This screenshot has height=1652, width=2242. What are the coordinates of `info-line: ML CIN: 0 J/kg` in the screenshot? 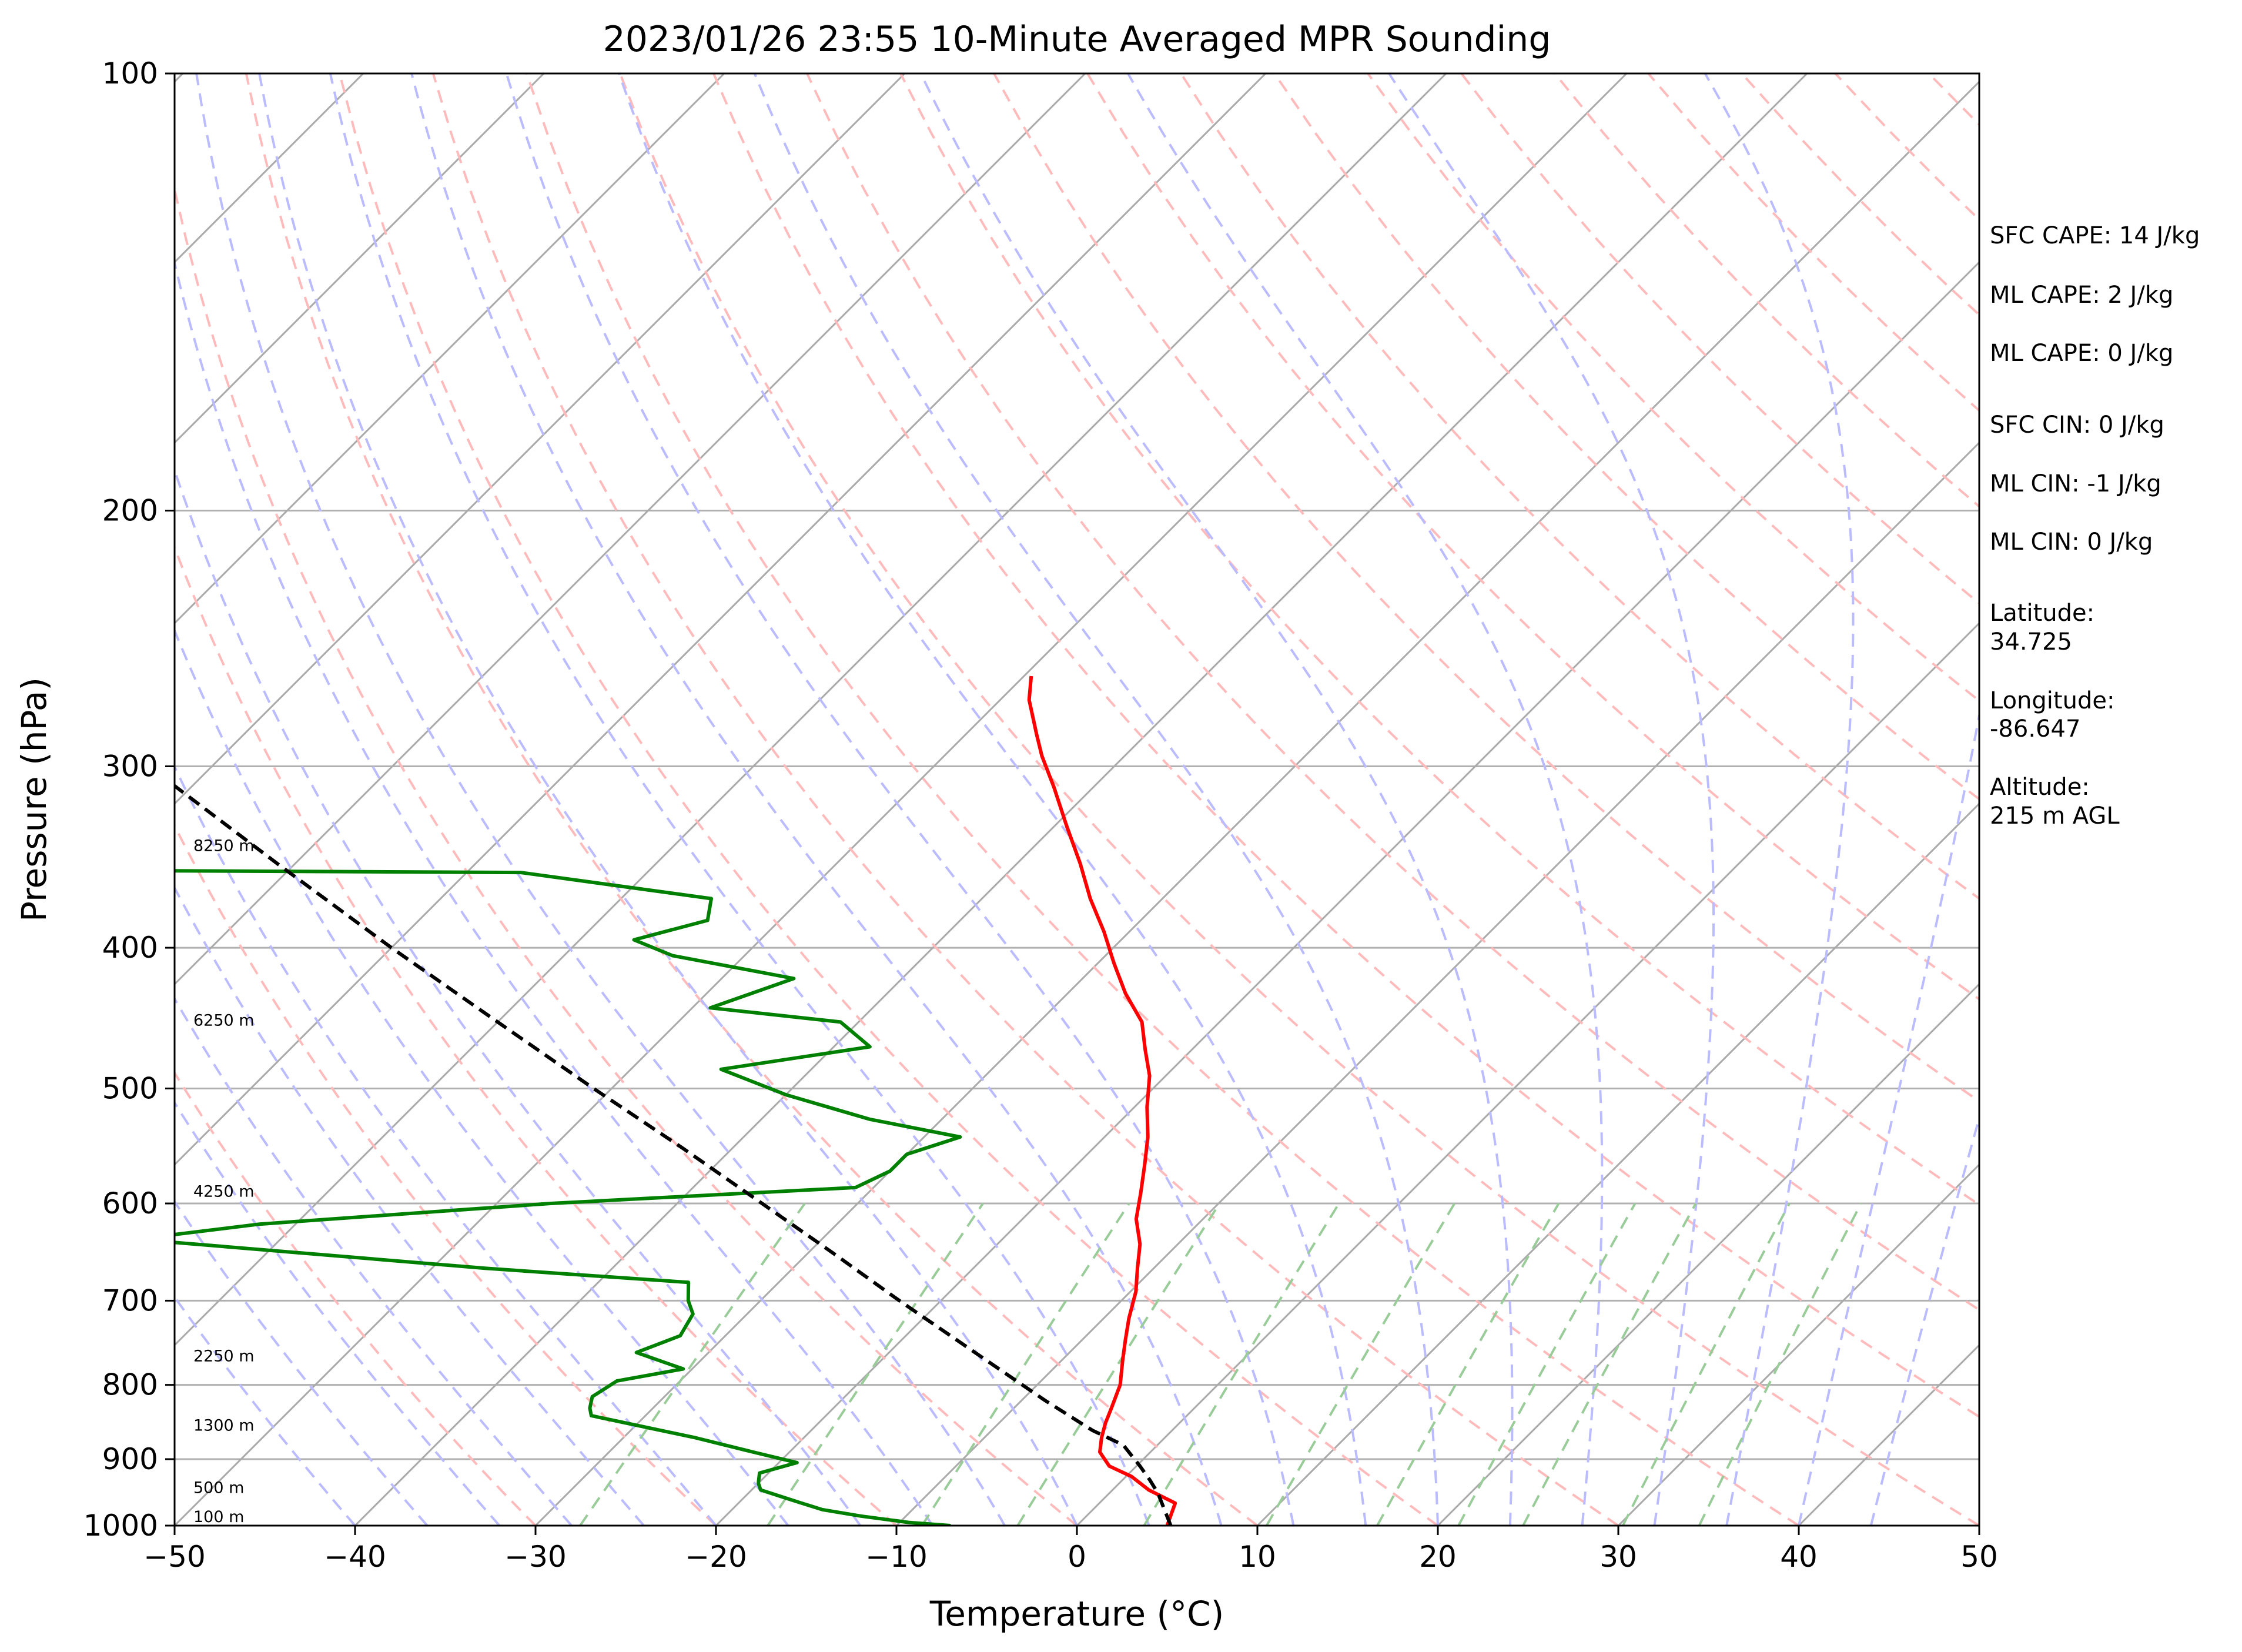 It's located at (2072, 543).